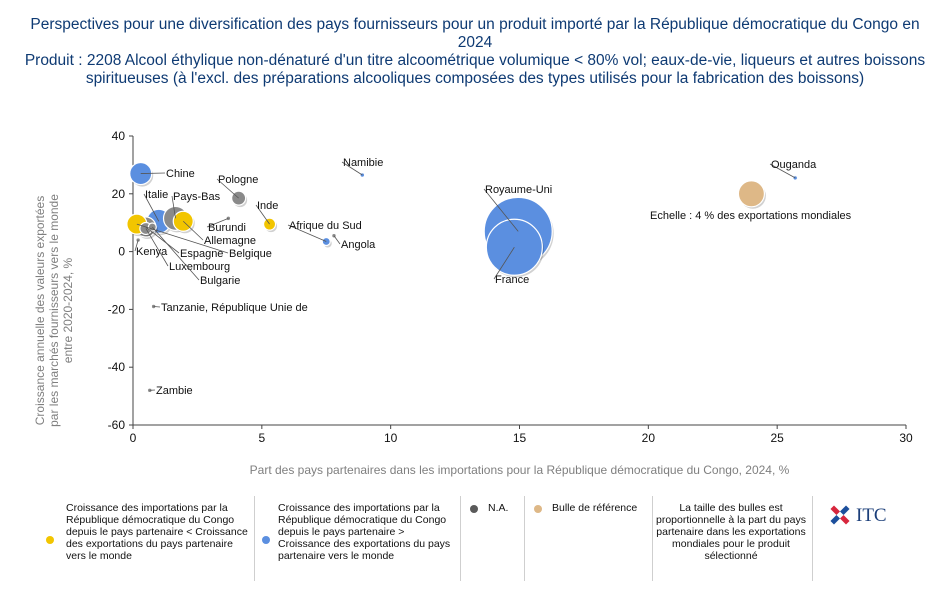  What do you see at coordinates (270, 225) in the screenshot?
I see `bubble-inde` at bounding box center [270, 225].